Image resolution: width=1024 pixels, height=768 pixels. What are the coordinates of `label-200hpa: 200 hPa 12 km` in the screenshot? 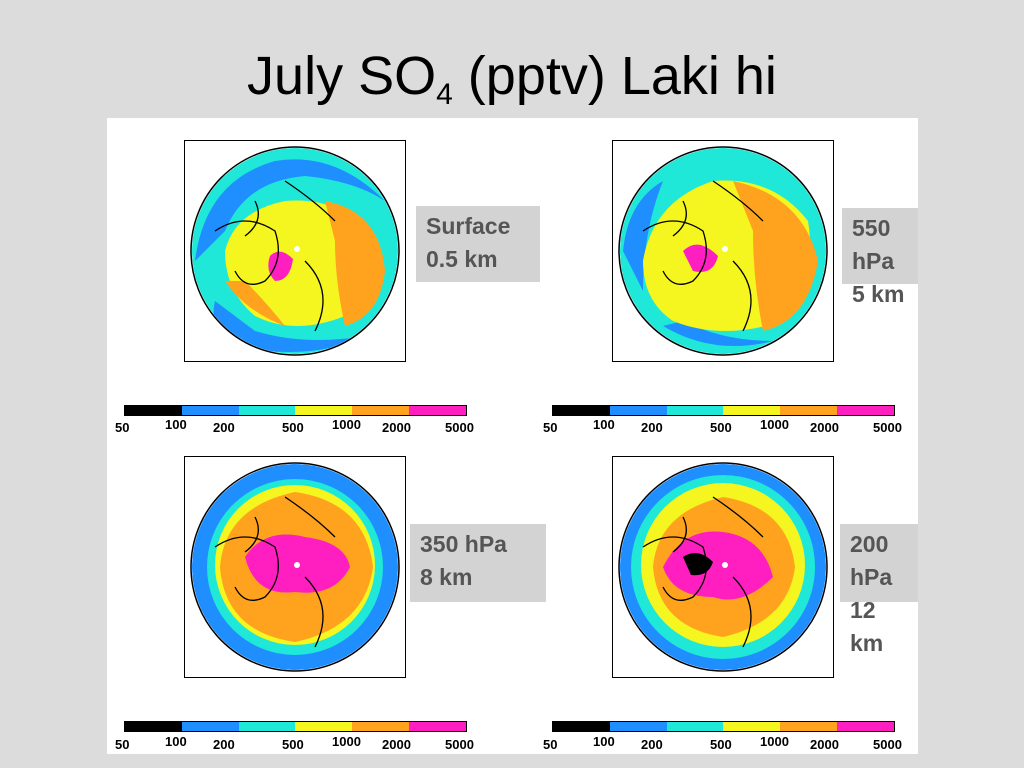 It's located at (879, 590).